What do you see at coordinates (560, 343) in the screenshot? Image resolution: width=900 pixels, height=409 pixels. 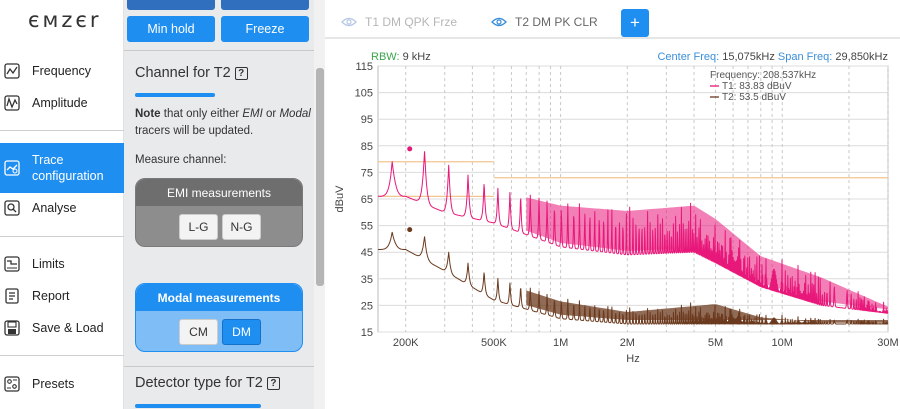 I see `x-tick-label: 1M` at bounding box center [560, 343].